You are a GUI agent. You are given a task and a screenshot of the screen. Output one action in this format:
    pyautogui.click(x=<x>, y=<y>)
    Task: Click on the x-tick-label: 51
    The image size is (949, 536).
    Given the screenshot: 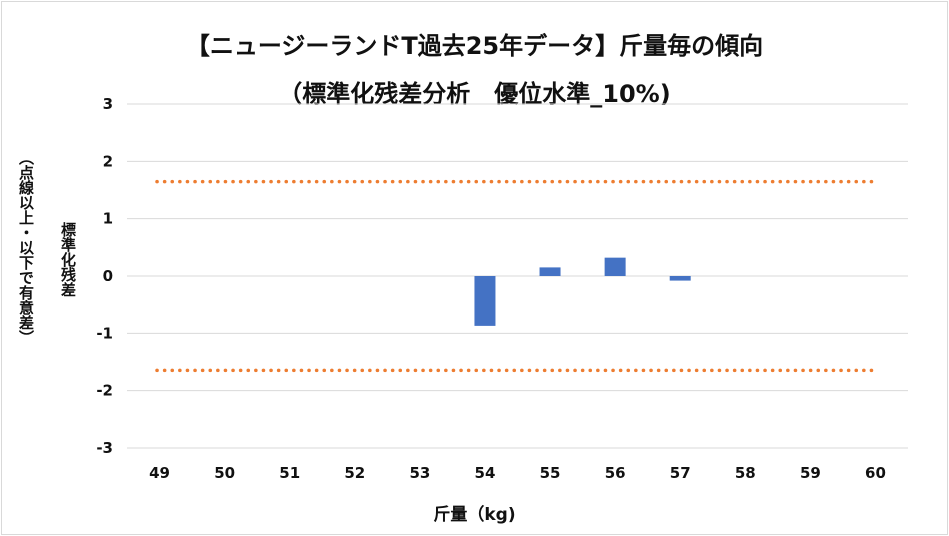 What is the action you would take?
    pyautogui.click(x=289, y=473)
    